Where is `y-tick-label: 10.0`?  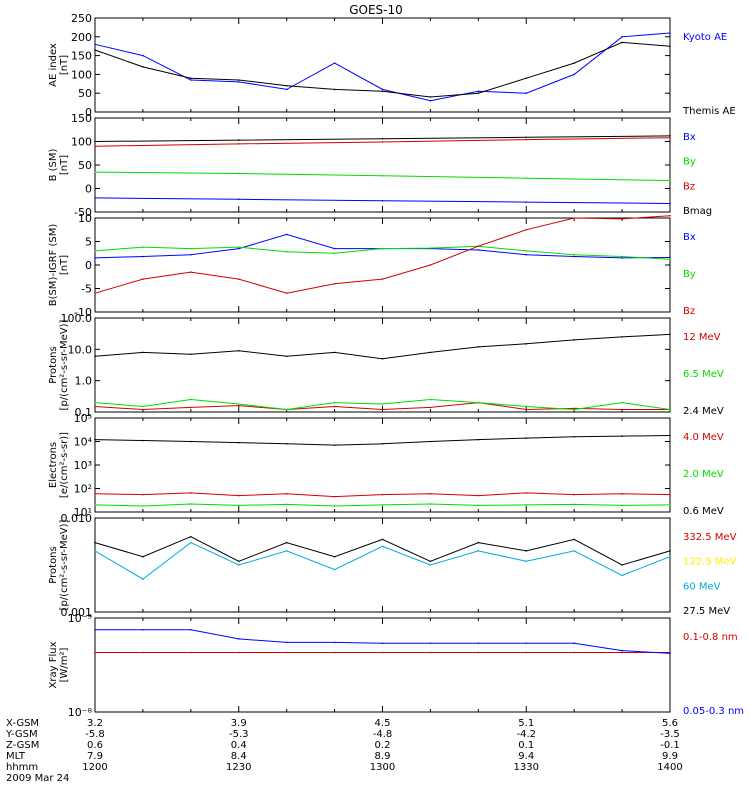 y-tick-label: 10.0 is located at coordinates (80, 349).